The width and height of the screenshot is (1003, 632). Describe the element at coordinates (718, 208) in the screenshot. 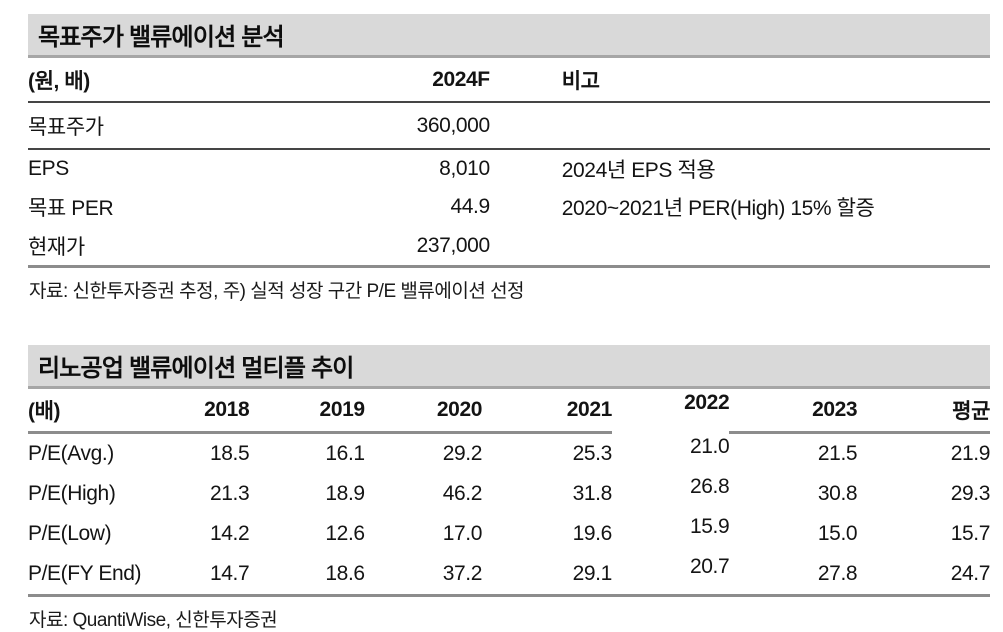

I see `row-note: 2020~2021년 PER(High) 15% 할증` at that location.